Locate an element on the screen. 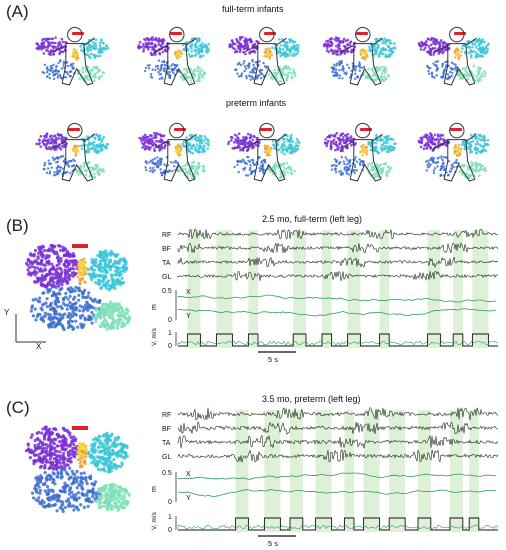 Image resolution: width=506 pixels, height=550 pixels. preterm-infant-clouds is located at coordinates (262, 152).